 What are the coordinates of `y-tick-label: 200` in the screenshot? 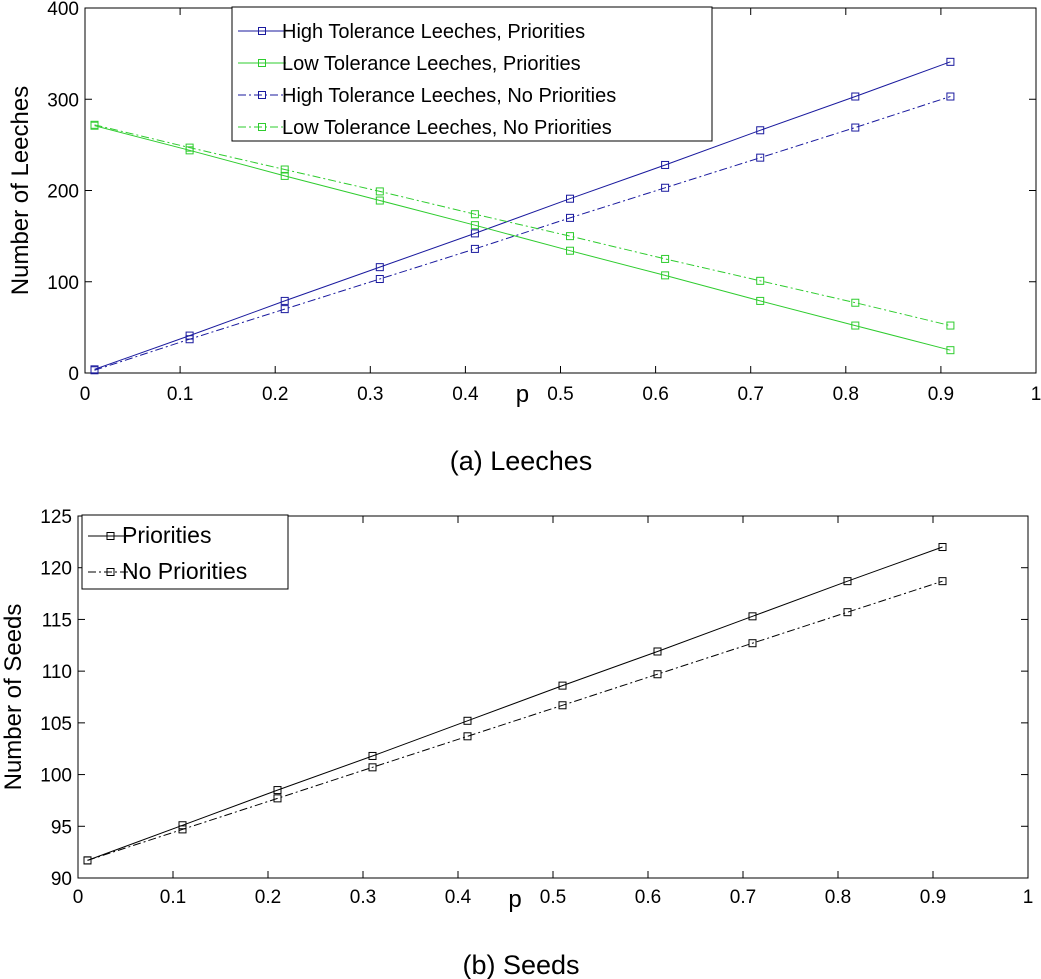 It's located at (63, 192).